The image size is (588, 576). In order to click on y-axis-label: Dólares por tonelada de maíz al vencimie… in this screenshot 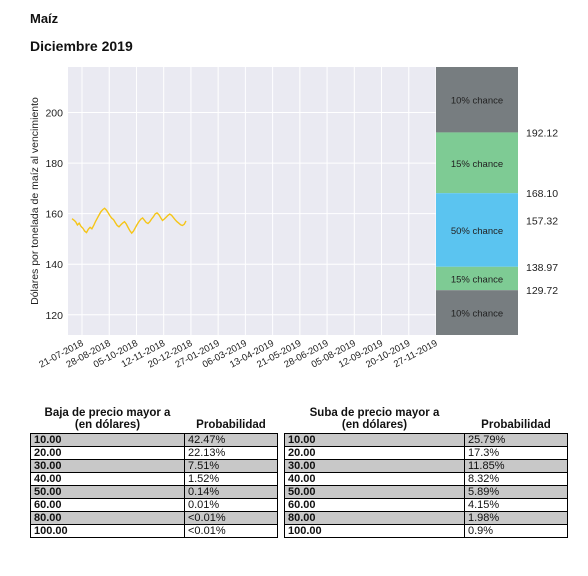, I will do `click(35, 201)`.